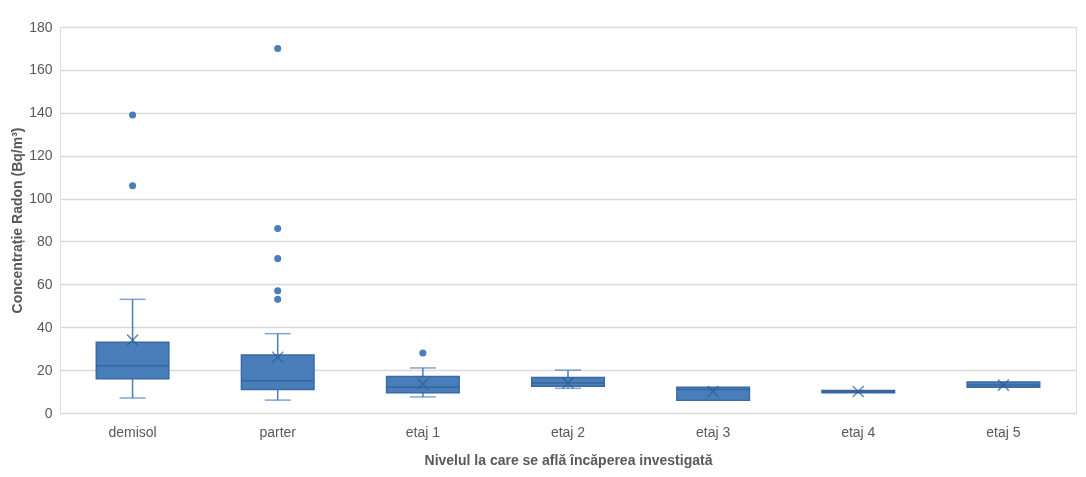  Describe the element at coordinates (858, 431) in the screenshot. I see `x-tick-label: etaj 4` at that location.